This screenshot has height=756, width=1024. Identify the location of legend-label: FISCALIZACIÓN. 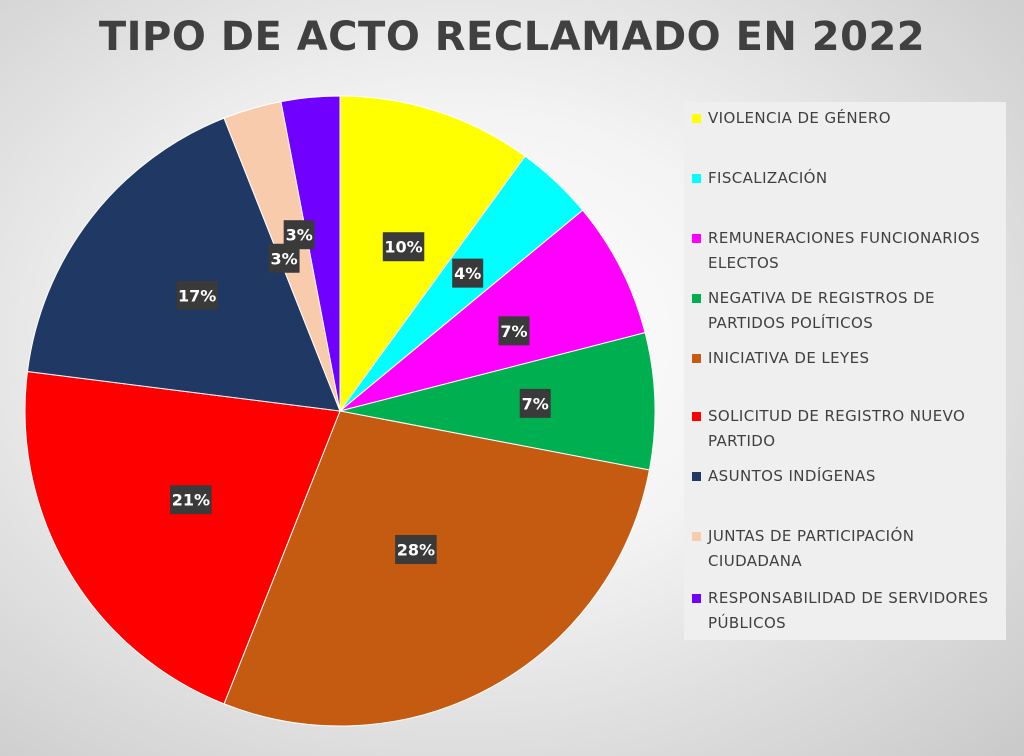
(768, 178).